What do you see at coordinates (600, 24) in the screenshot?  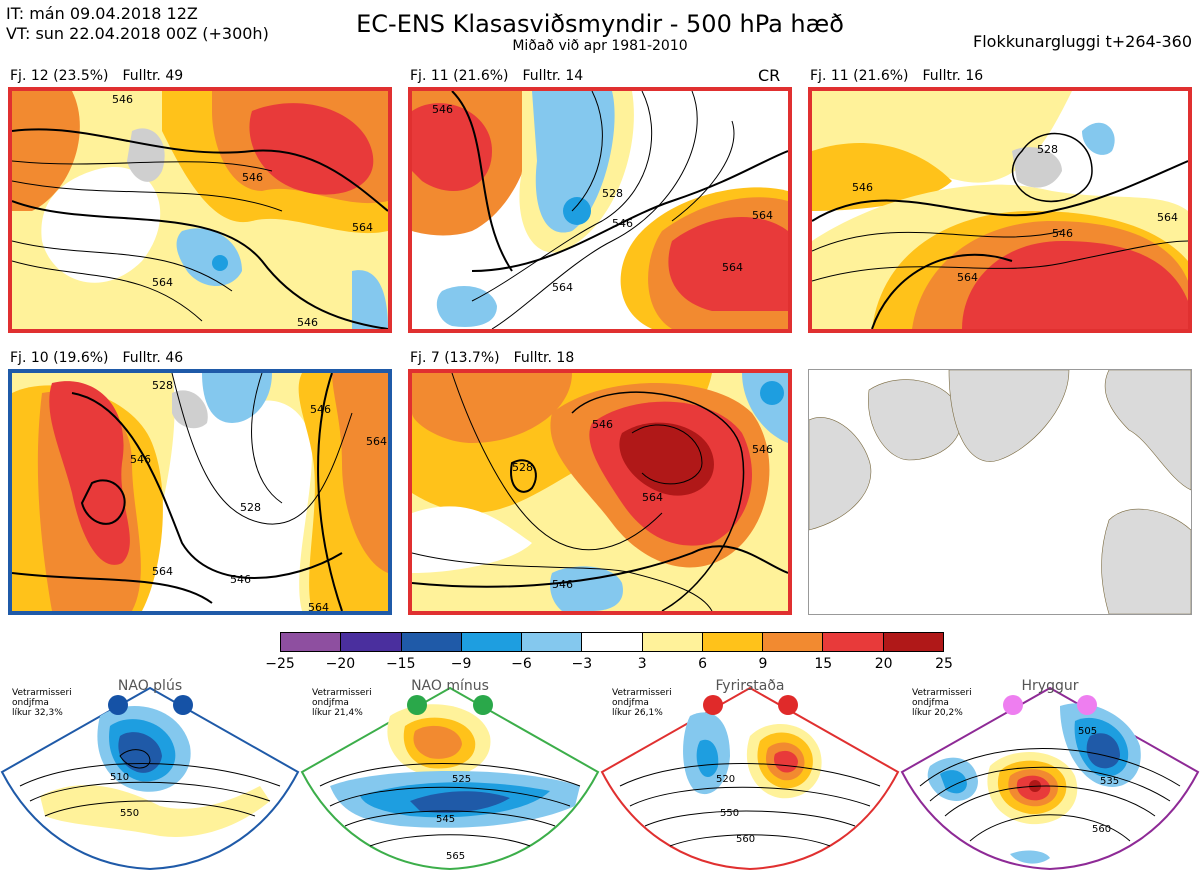 I see `page-title: EC-ENS Klasasviðsmyndir - 500 hPa hæð` at bounding box center [600, 24].